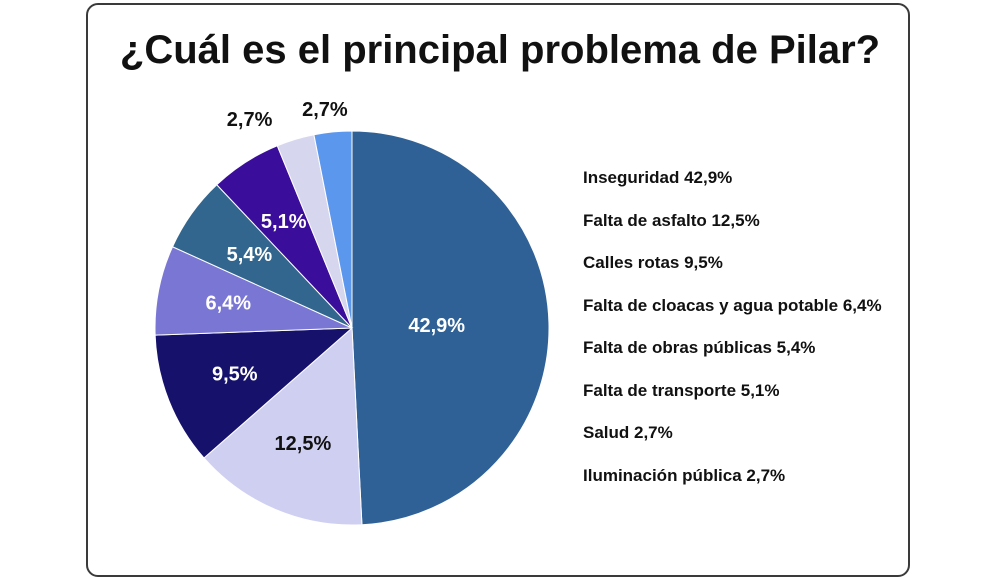 This screenshot has width=1000, height=580. What do you see at coordinates (628, 432) in the screenshot?
I see `legend-entry-7: Salud 2,7%` at bounding box center [628, 432].